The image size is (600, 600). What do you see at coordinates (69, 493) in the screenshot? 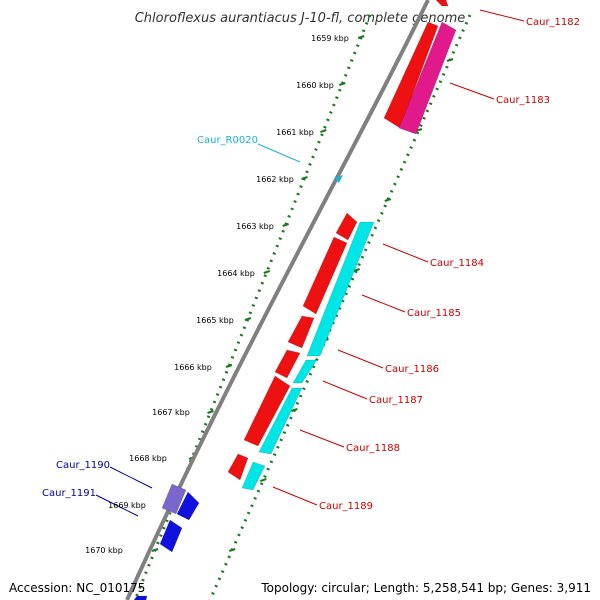
I see `gene-label: Caur_1191` at bounding box center [69, 493].